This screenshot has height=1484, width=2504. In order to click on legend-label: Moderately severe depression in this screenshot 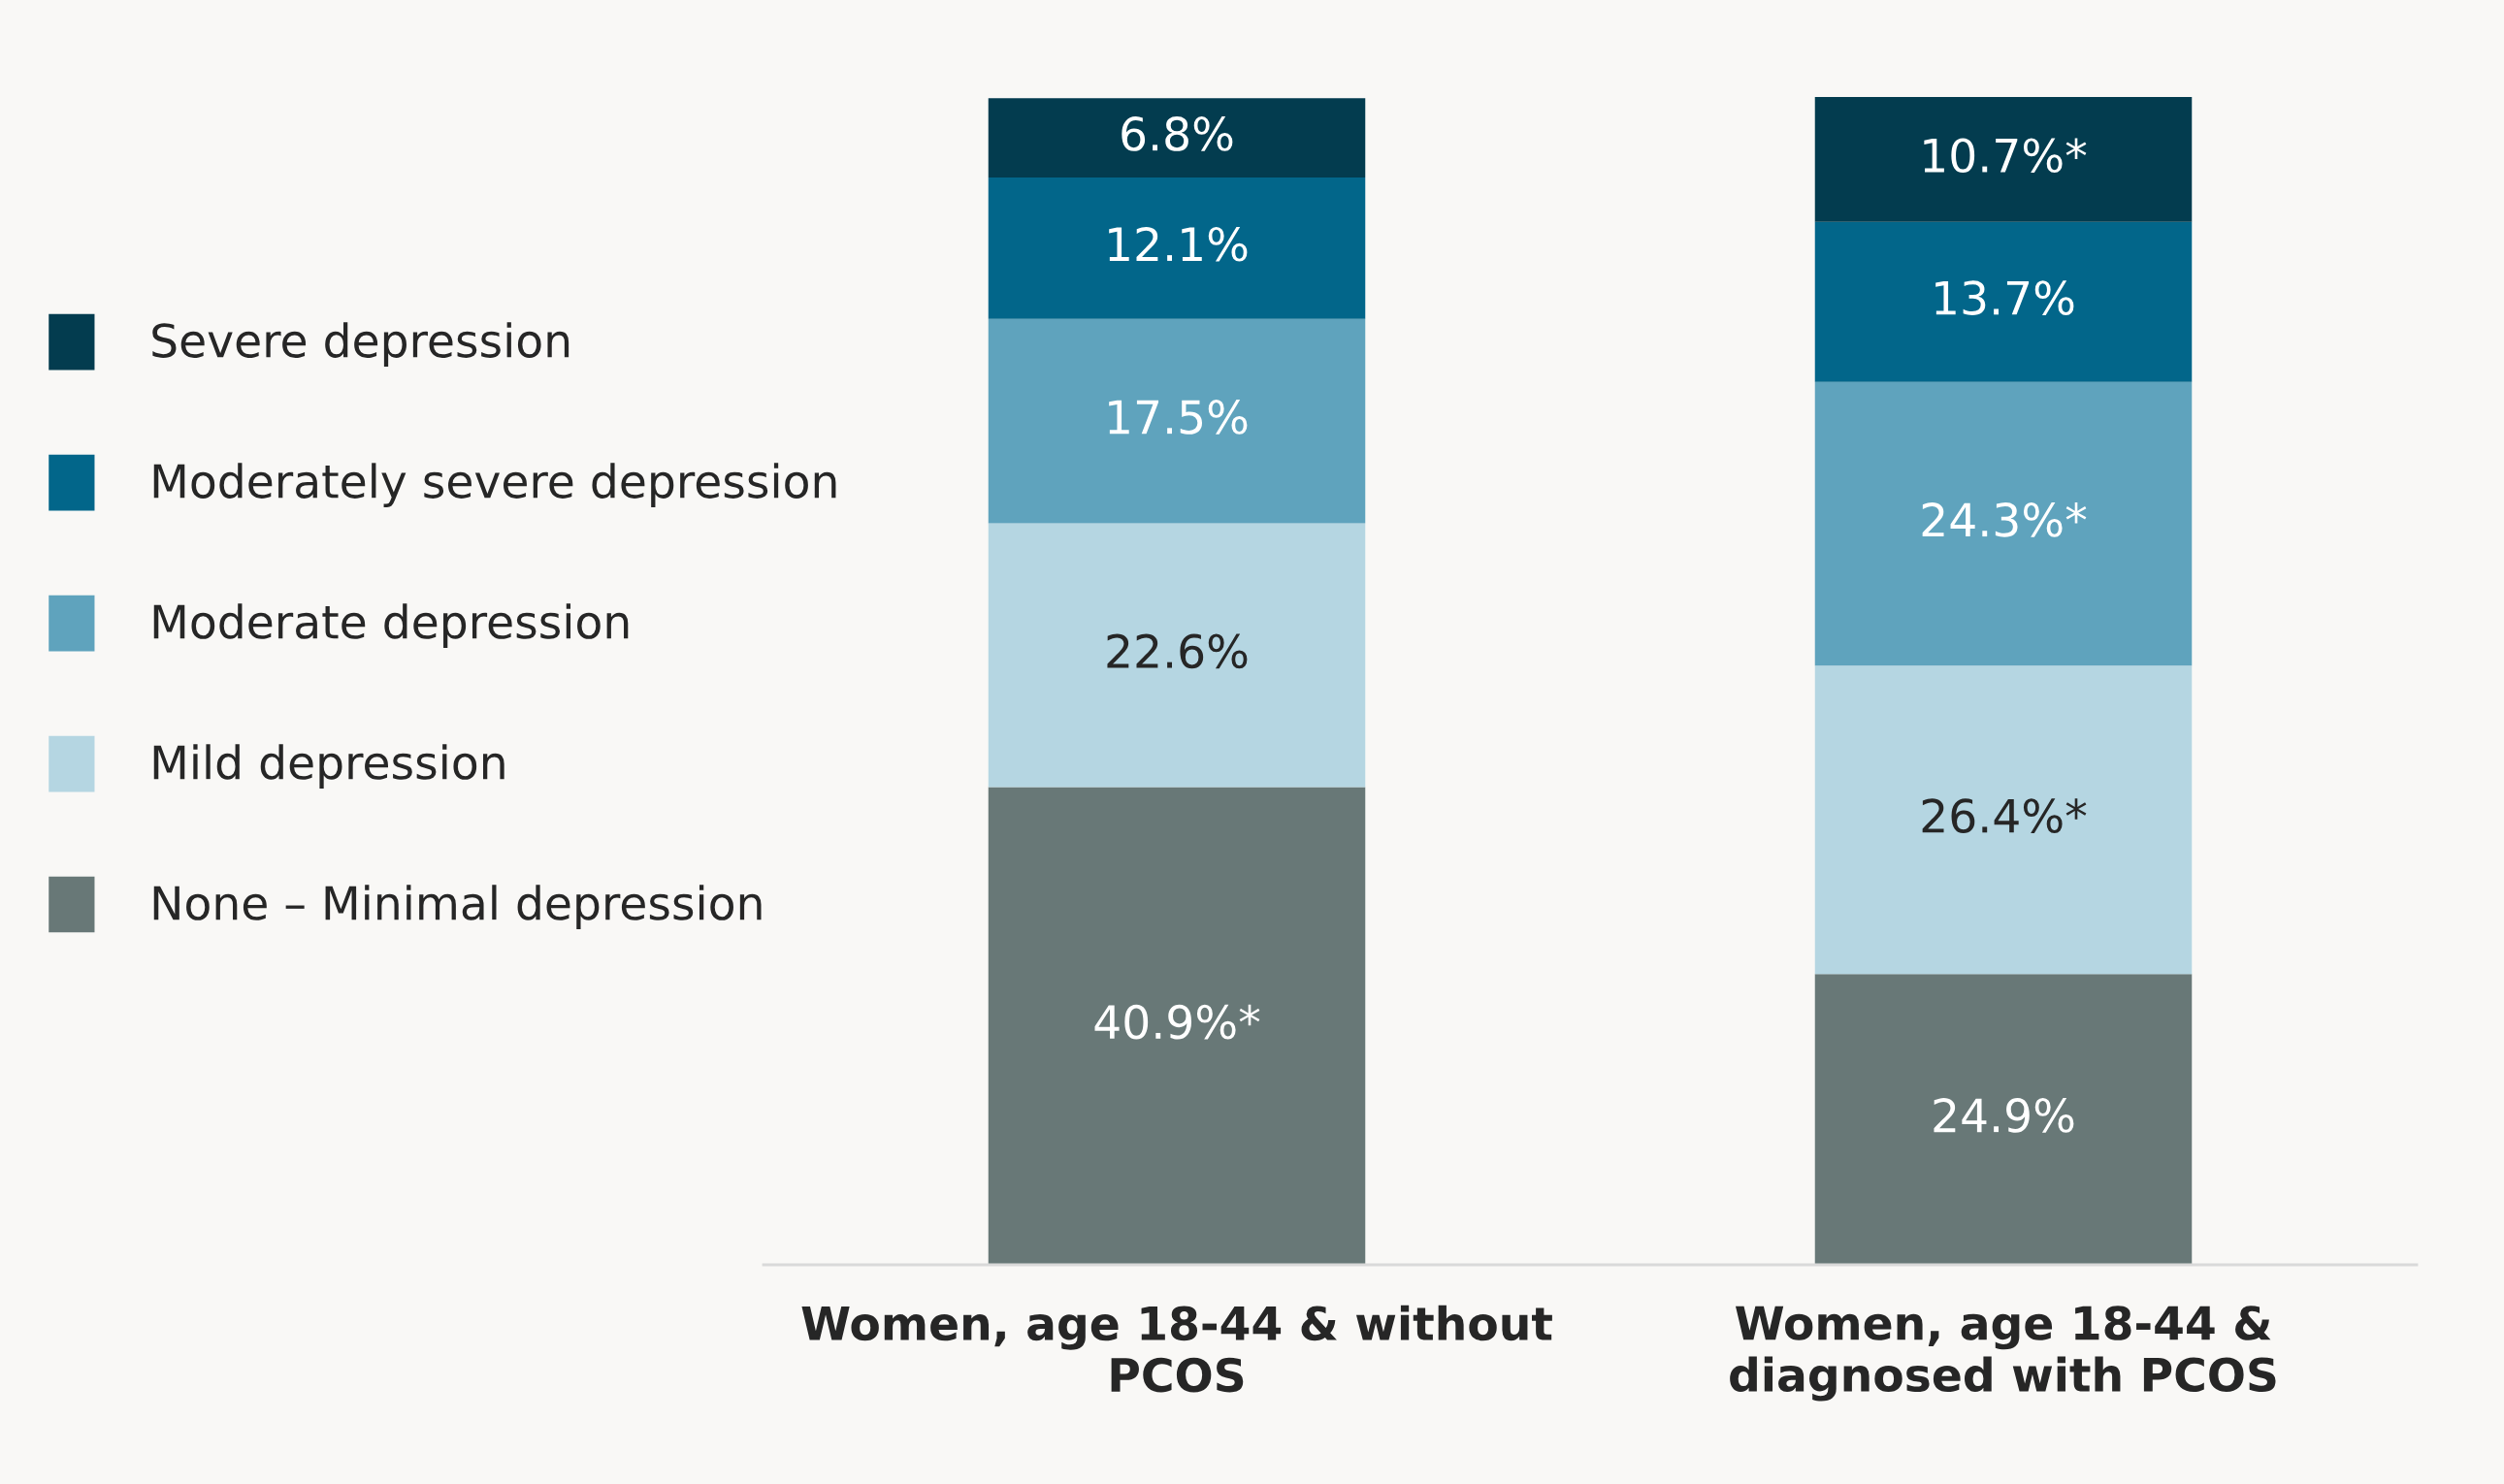, I will do `click(494, 486)`.